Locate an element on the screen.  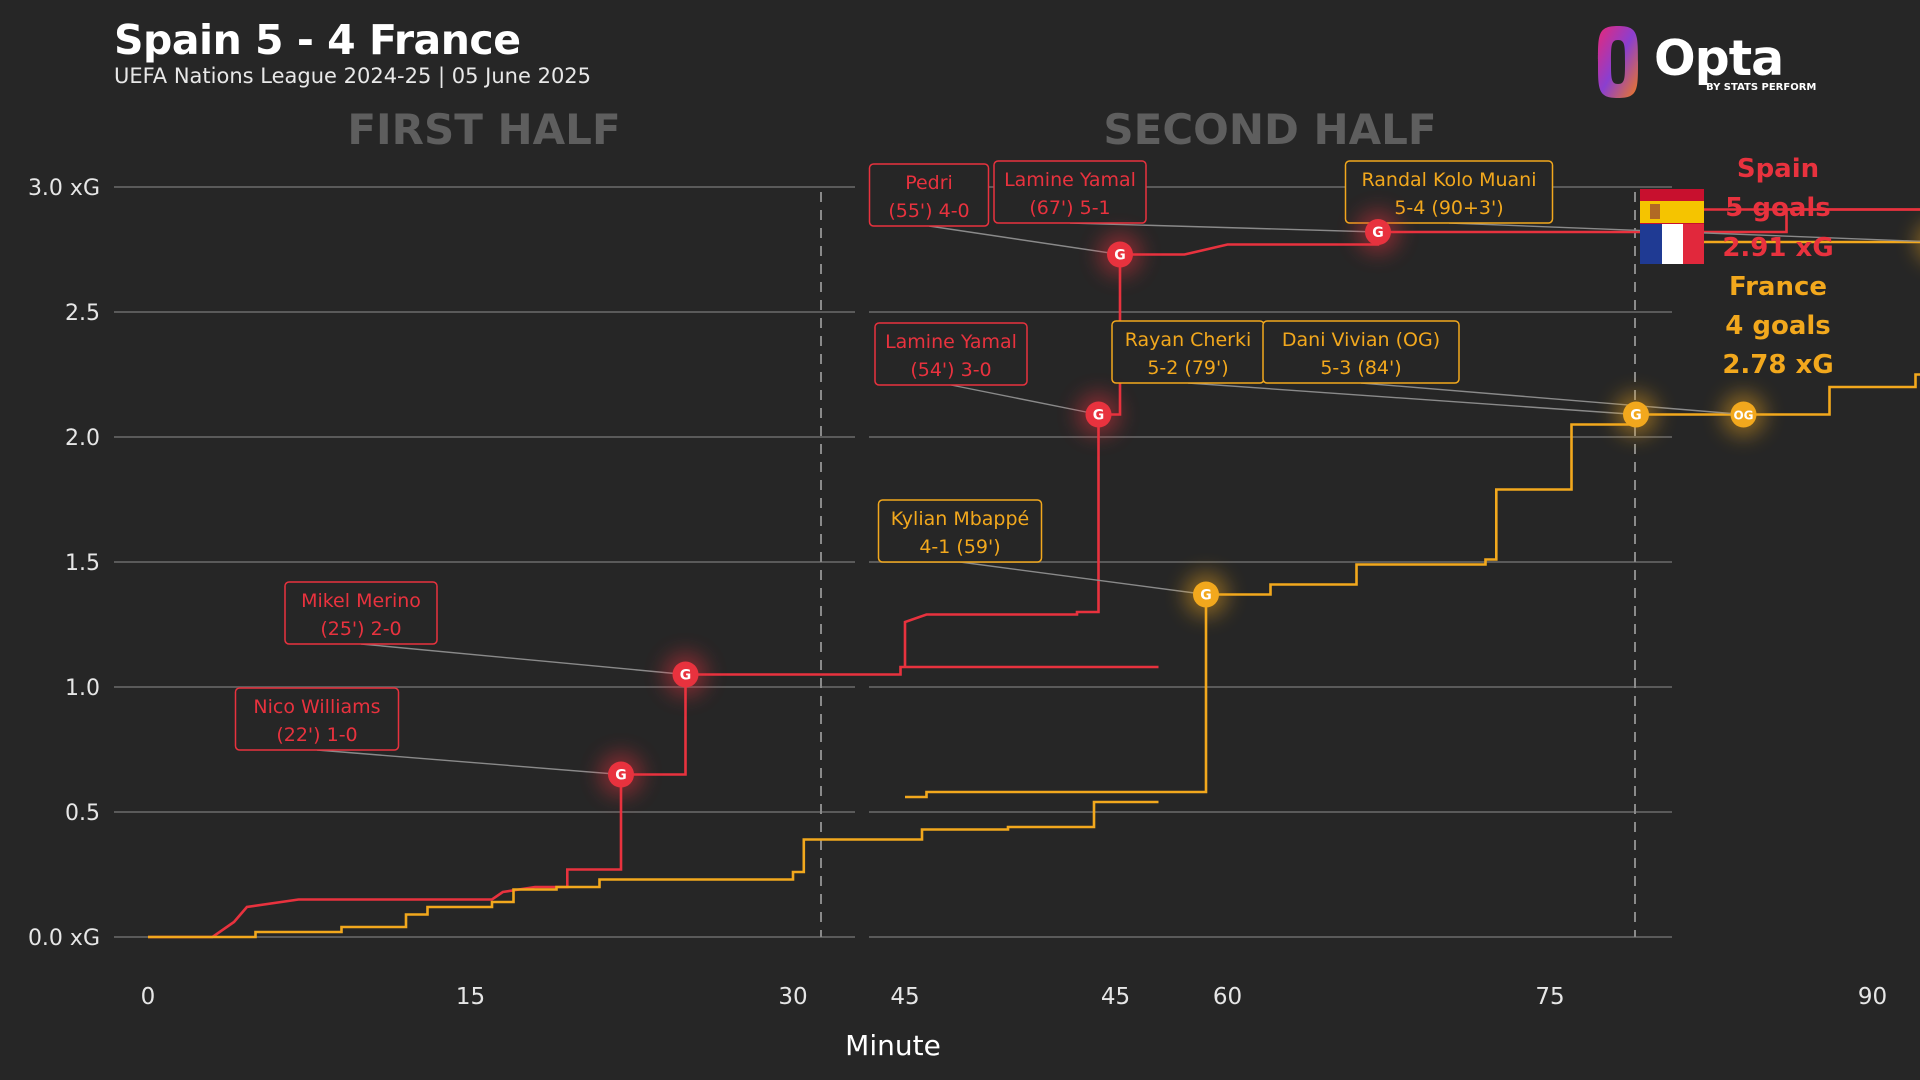
y-tick-label: 2.0 is located at coordinates (82, 438).